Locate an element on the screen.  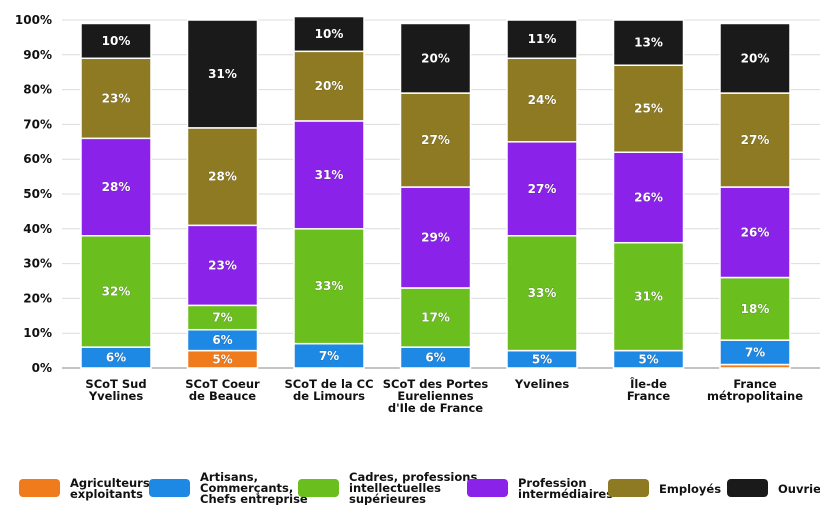
y-tick-label: 90% is located at coordinates (37, 55).